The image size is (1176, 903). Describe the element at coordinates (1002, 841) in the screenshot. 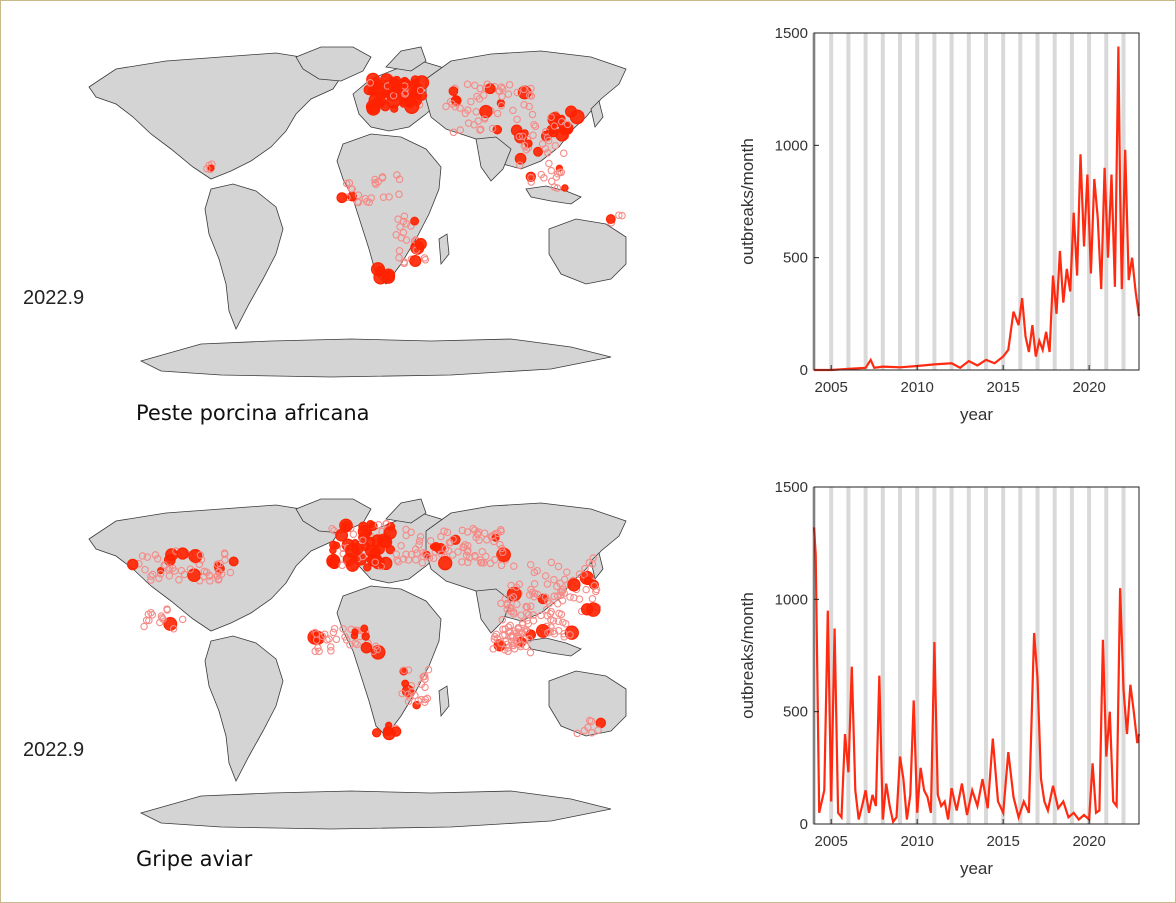

I see `x-tick-label: 2015` at that location.